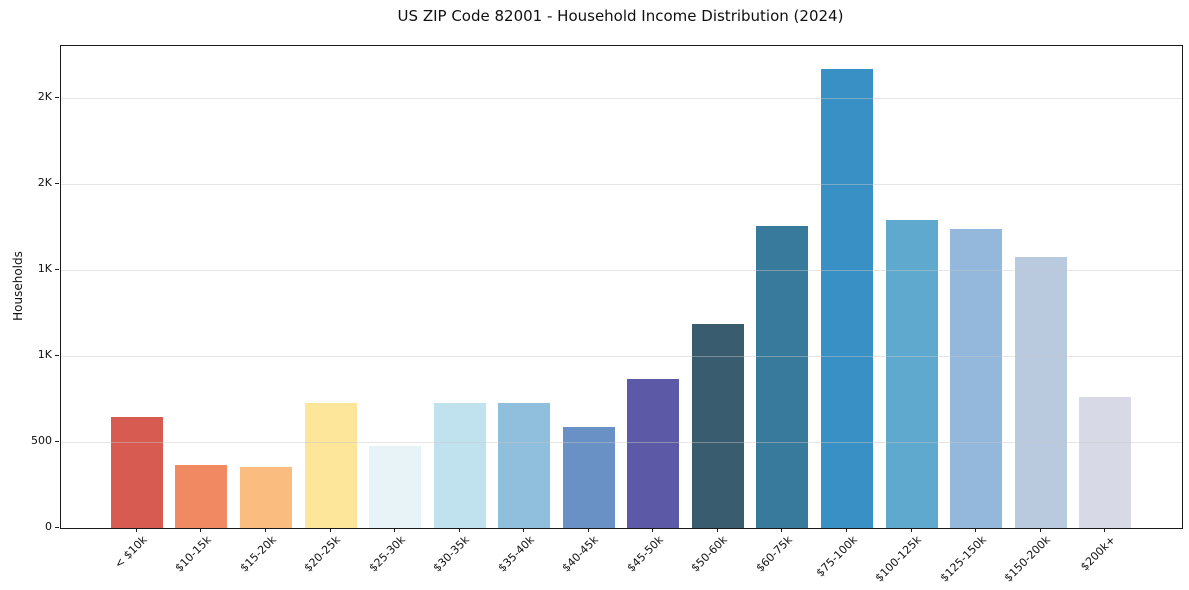 The height and width of the screenshot is (590, 1189). What do you see at coordinates (580, 554) in the screenshot?
I see `x-tick-label: $40-45k` at bounding box center [580, 554].